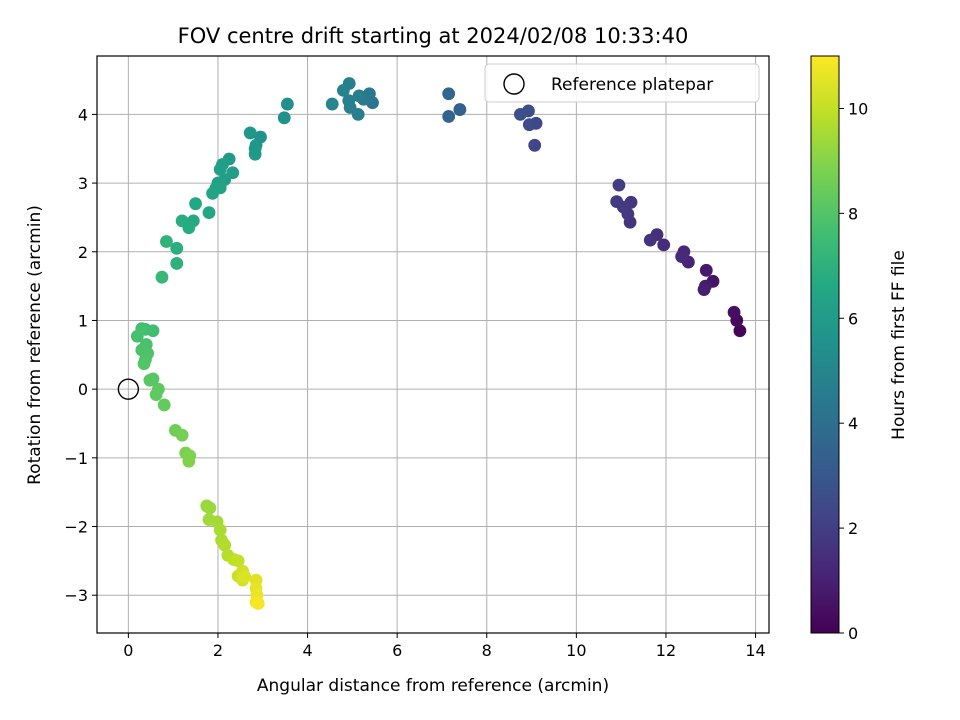  Describe the element at coordinates (853, 633) in the screenshot. I see `colorbar-tick-label: 0` at that location.